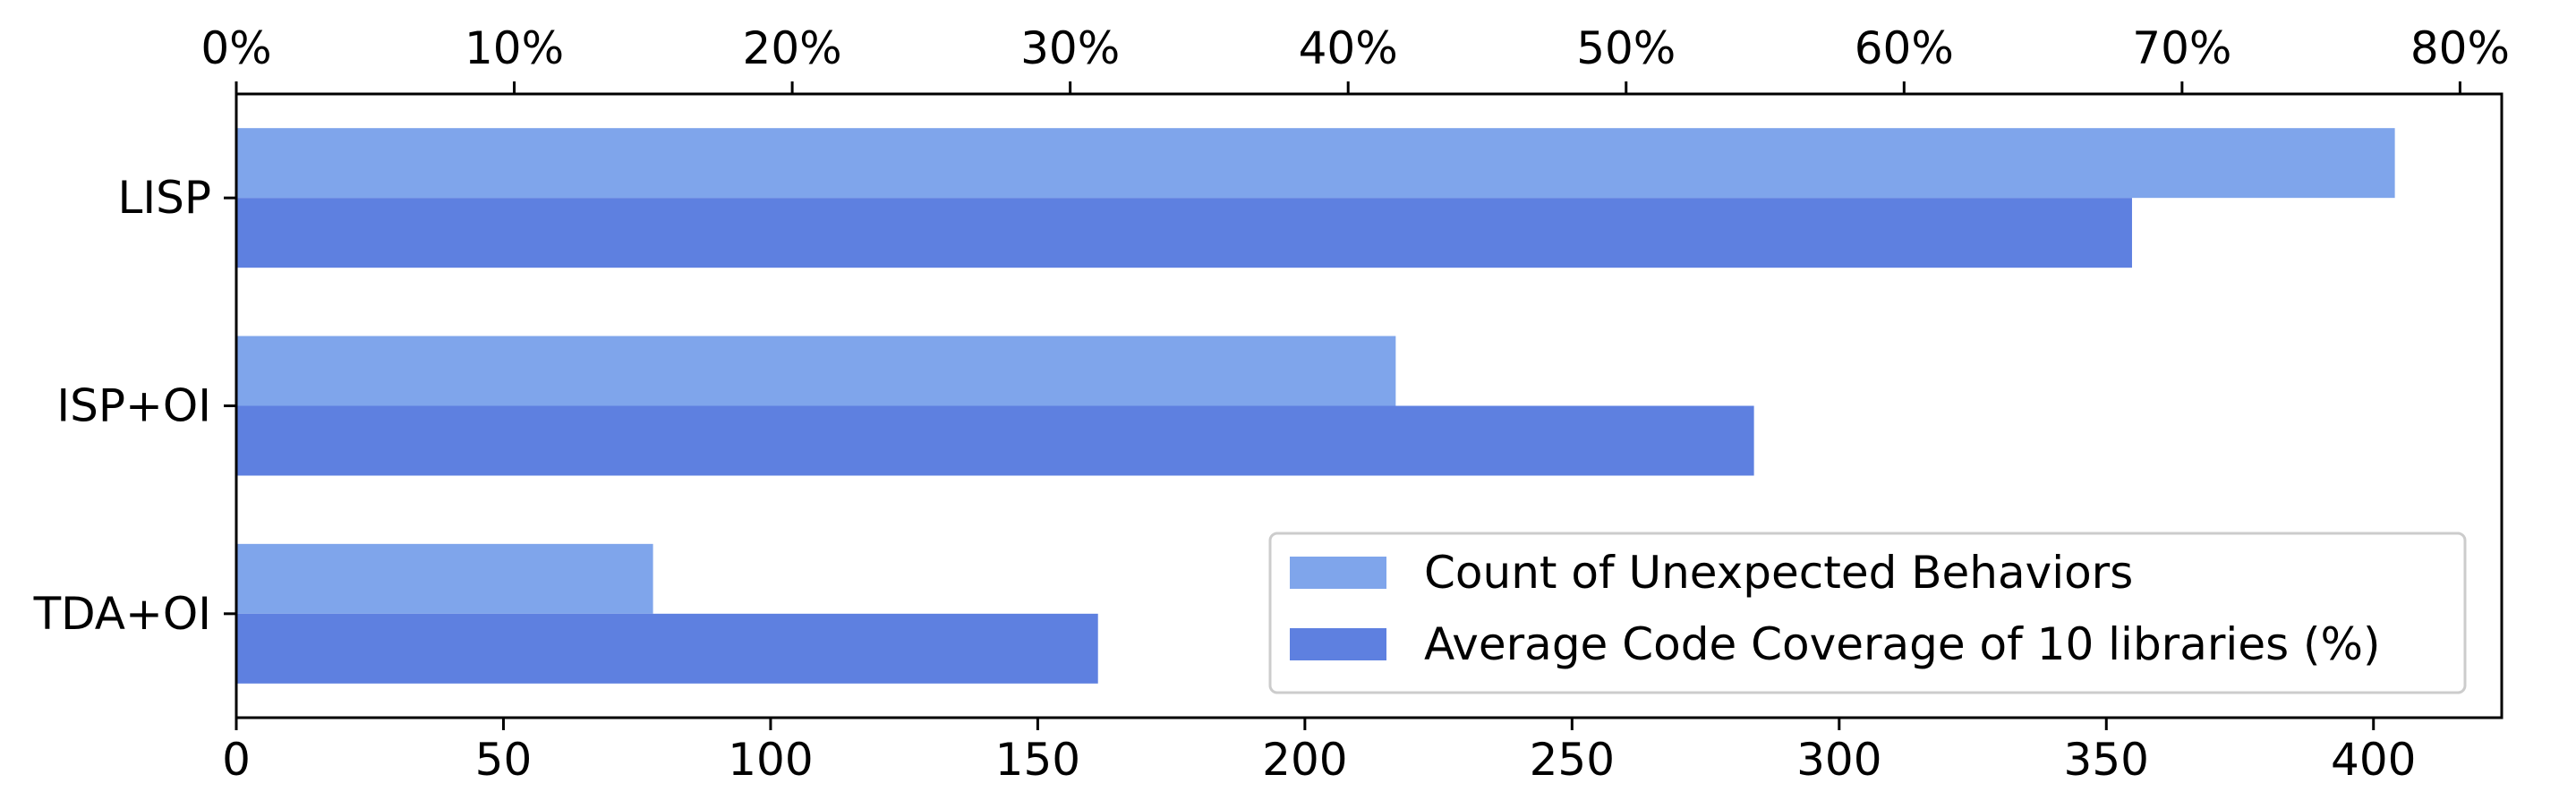 The width and height of the screenshot is (2576, 800). Describe the element at coordinates (2181, 48) in the screenshot. I see `x-top-tick-label: 70%` at that location.